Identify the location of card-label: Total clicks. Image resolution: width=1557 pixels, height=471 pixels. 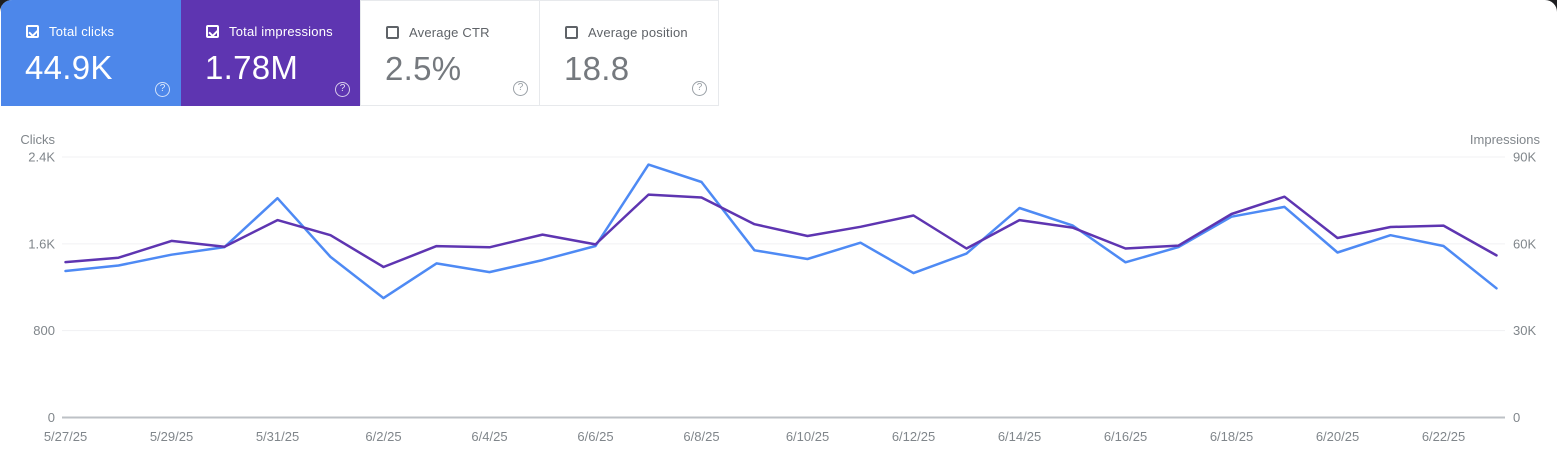
(82, 31).